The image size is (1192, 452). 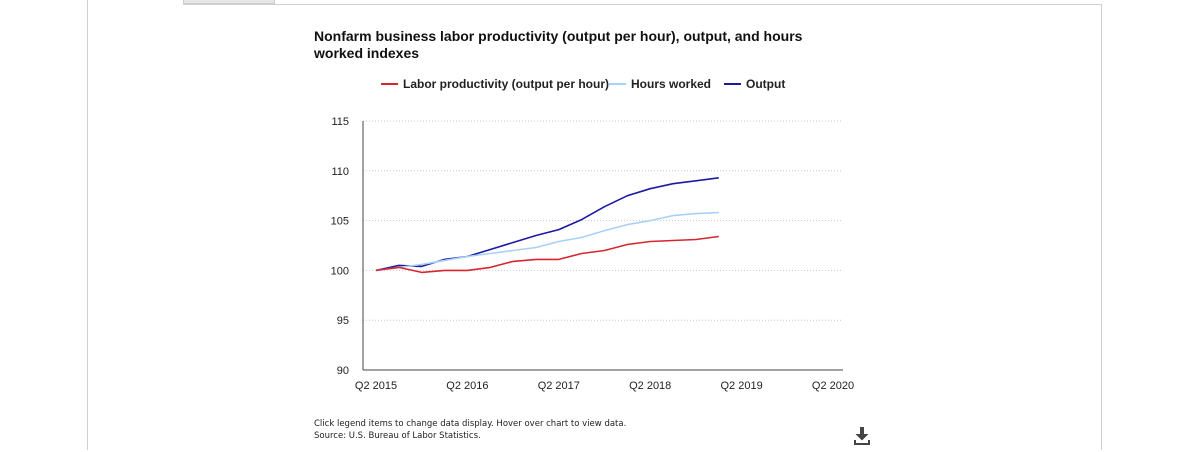 I want to click on download-icon, so click(x=862, y=436).